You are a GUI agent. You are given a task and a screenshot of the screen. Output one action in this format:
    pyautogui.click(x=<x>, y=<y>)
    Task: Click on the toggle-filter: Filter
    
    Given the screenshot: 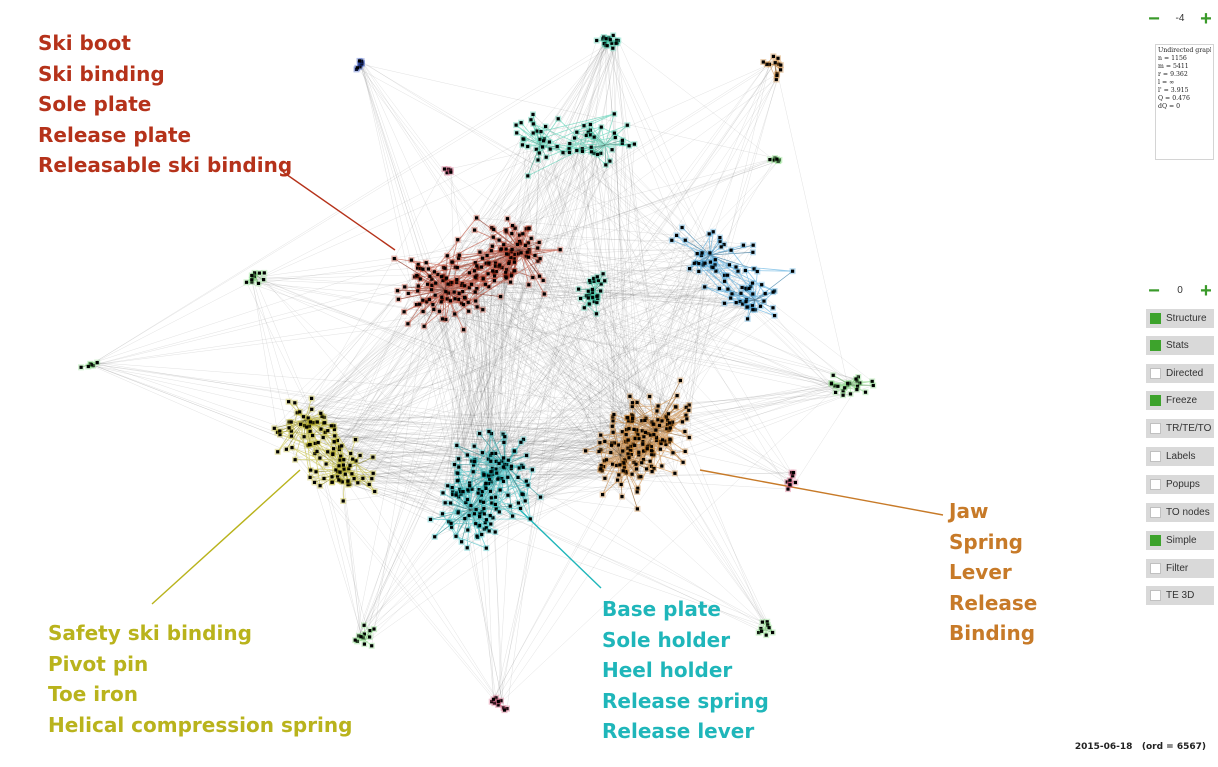 What is the action you would take?
    pyautogui.click(x=1180, y=568)
    